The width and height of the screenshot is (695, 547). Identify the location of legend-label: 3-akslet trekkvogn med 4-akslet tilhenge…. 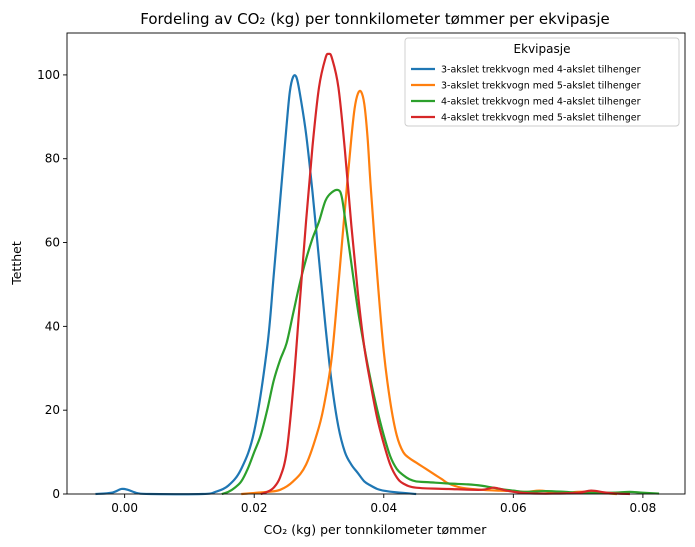
(541, 70).